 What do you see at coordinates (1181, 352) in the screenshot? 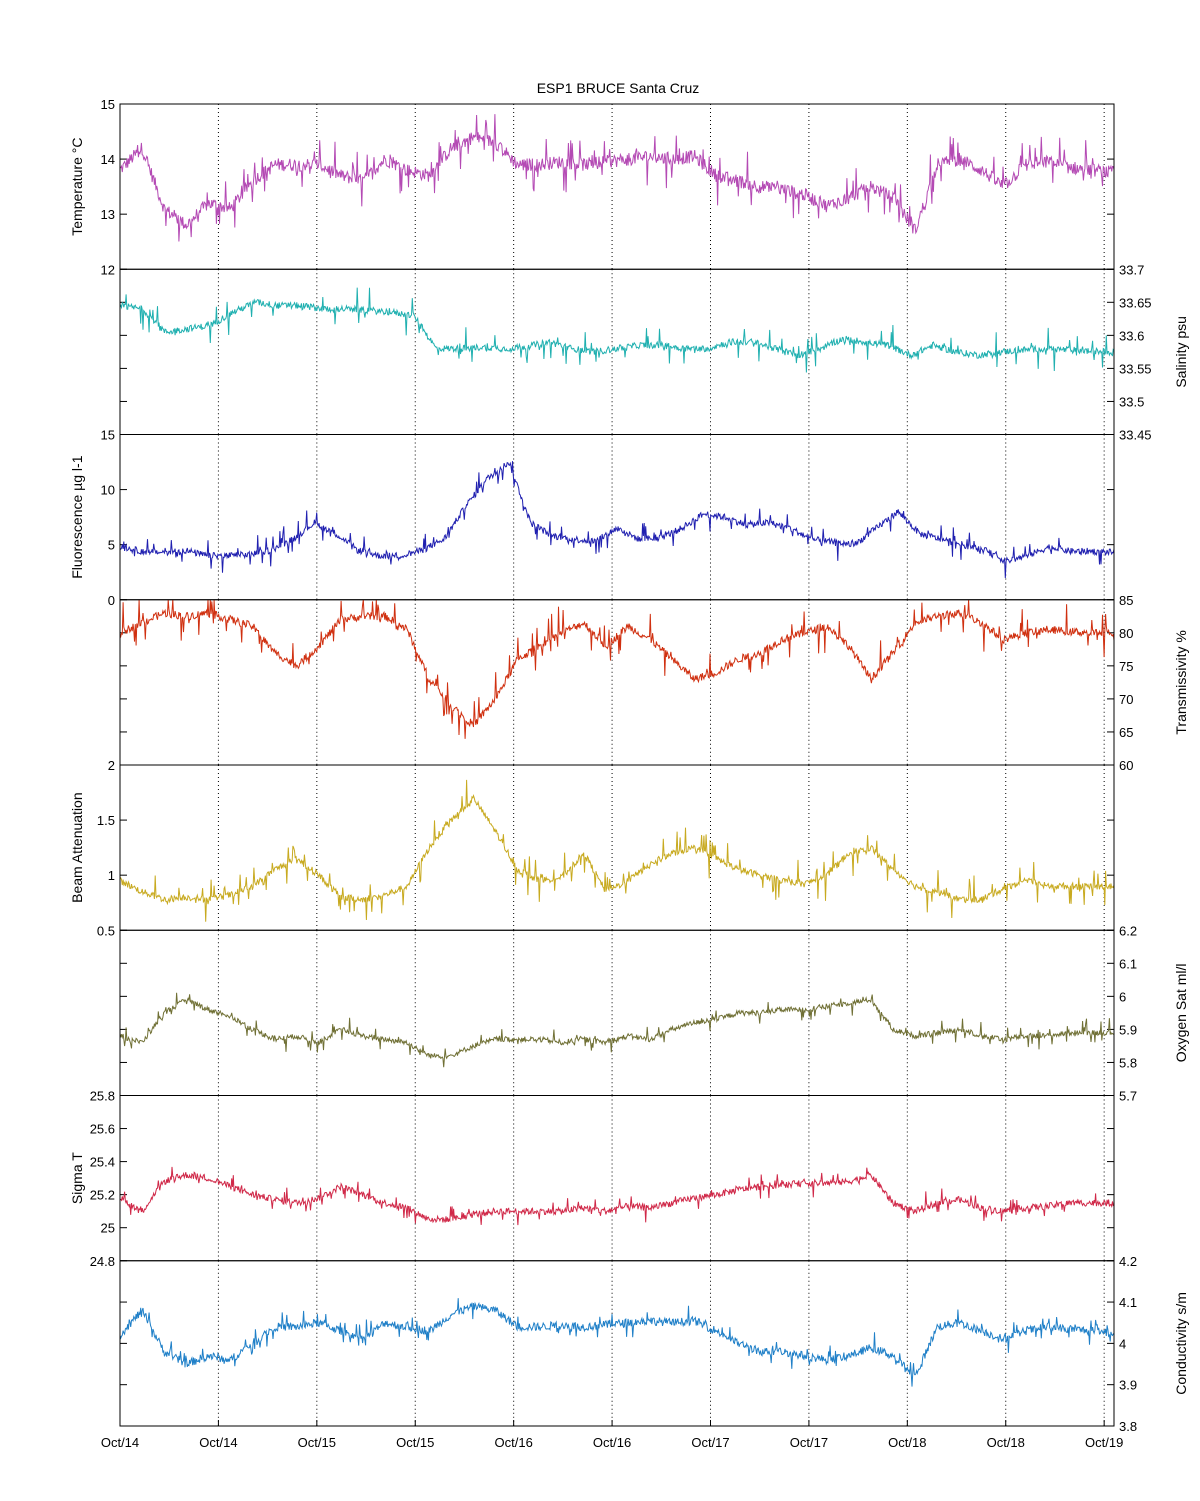
I see `y-axis-label: Salinity psu` at bounding box center [1181, 352].